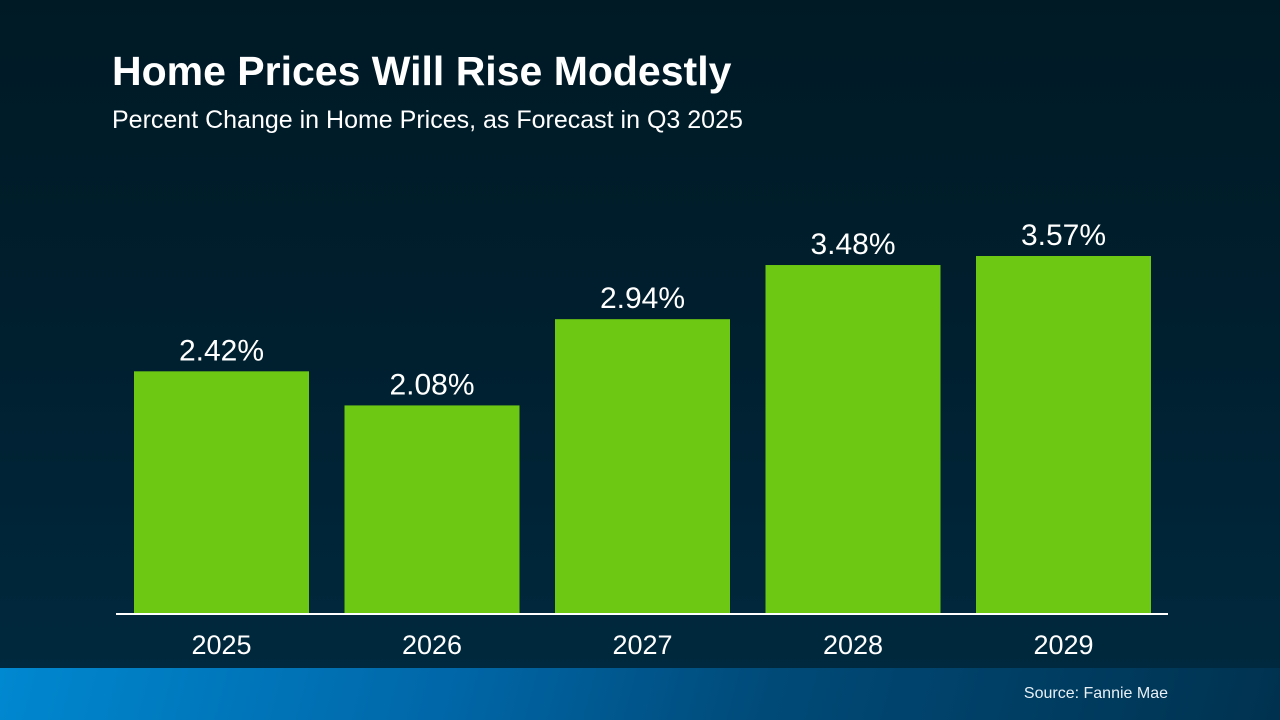 Image resolution: width=1280 pixels, height=720 pixels. Describe the element at coordinates (432, 509) in the screenshot. I see `bar-2026` at that location.